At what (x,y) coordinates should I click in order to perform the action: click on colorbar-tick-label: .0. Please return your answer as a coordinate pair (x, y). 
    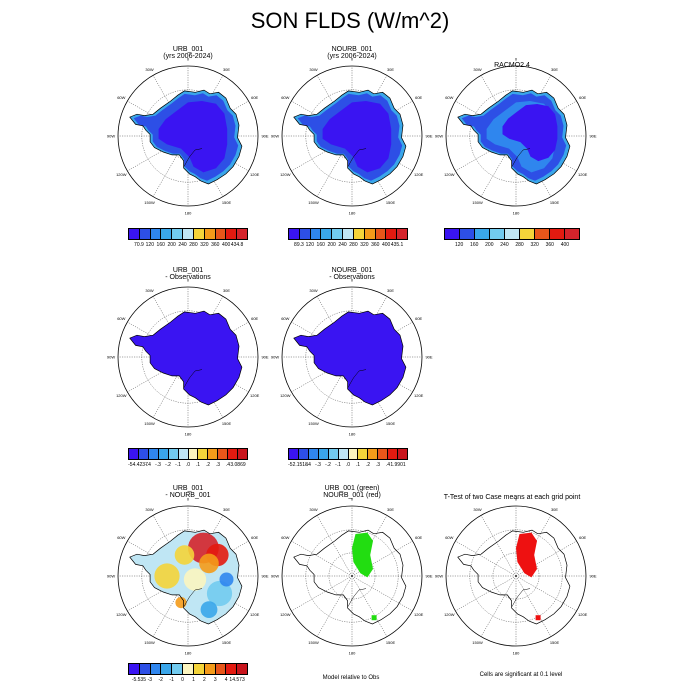
    Looking at the image, I should click on (188, 465).